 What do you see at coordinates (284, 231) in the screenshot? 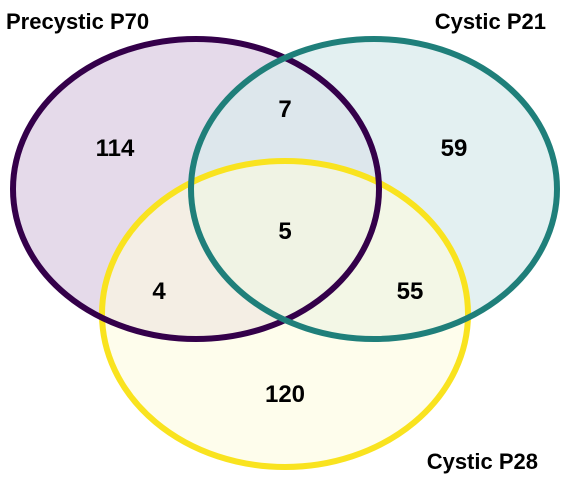
I see `count-all-three-overlap: 5` at bounding box center [284, 231].